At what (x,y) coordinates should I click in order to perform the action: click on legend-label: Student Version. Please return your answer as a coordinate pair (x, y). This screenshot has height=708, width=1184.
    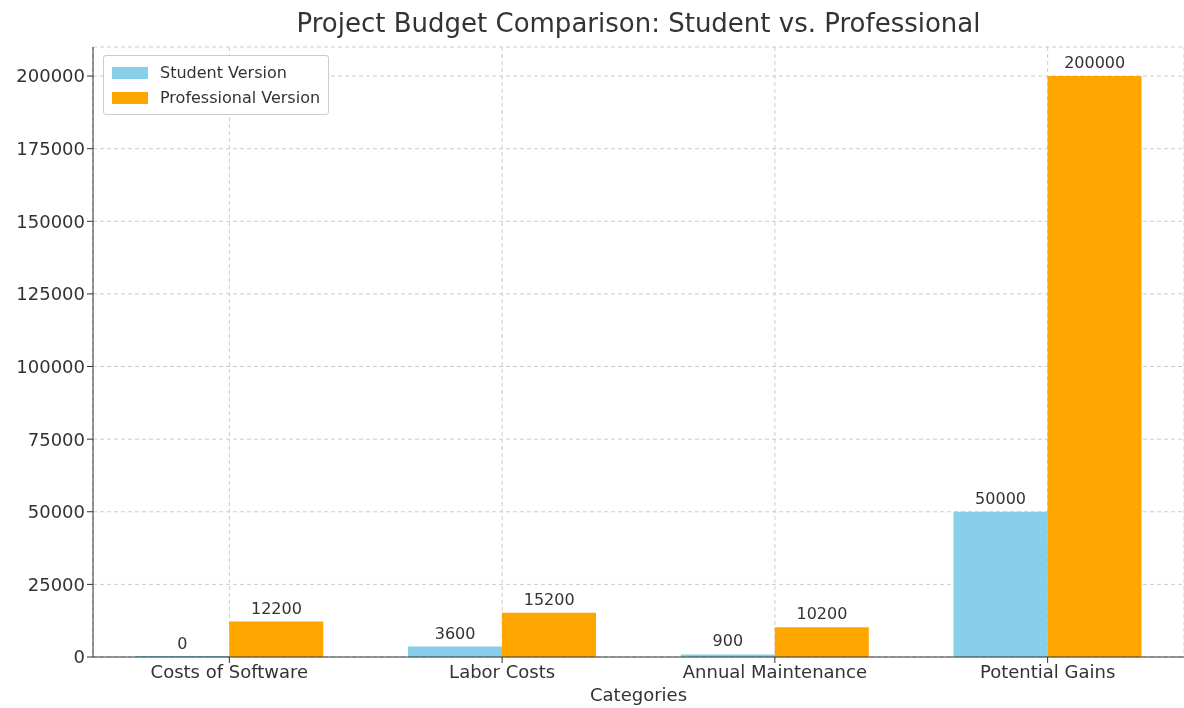
    Looking at the image, I should click on (223, 73).